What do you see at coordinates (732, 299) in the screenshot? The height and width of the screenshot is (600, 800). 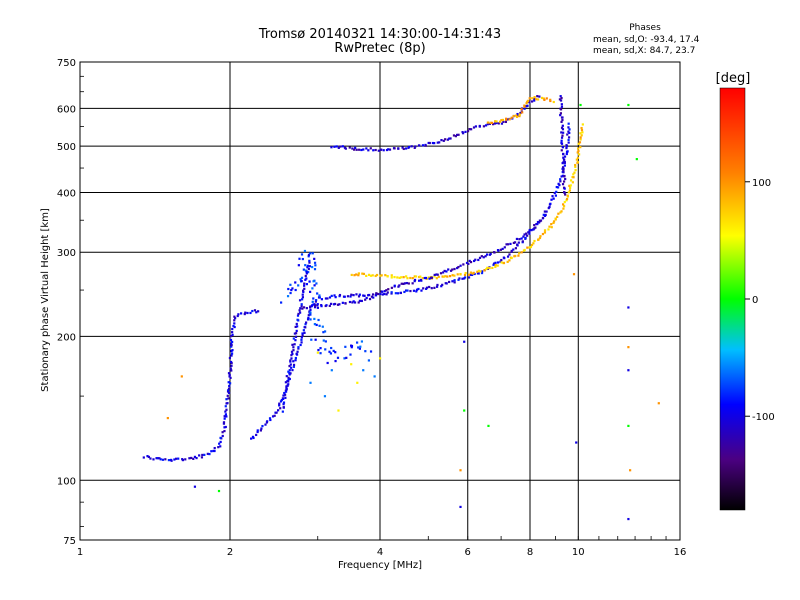 I see `colorbar-gradient` at bounding box center [732, 299].